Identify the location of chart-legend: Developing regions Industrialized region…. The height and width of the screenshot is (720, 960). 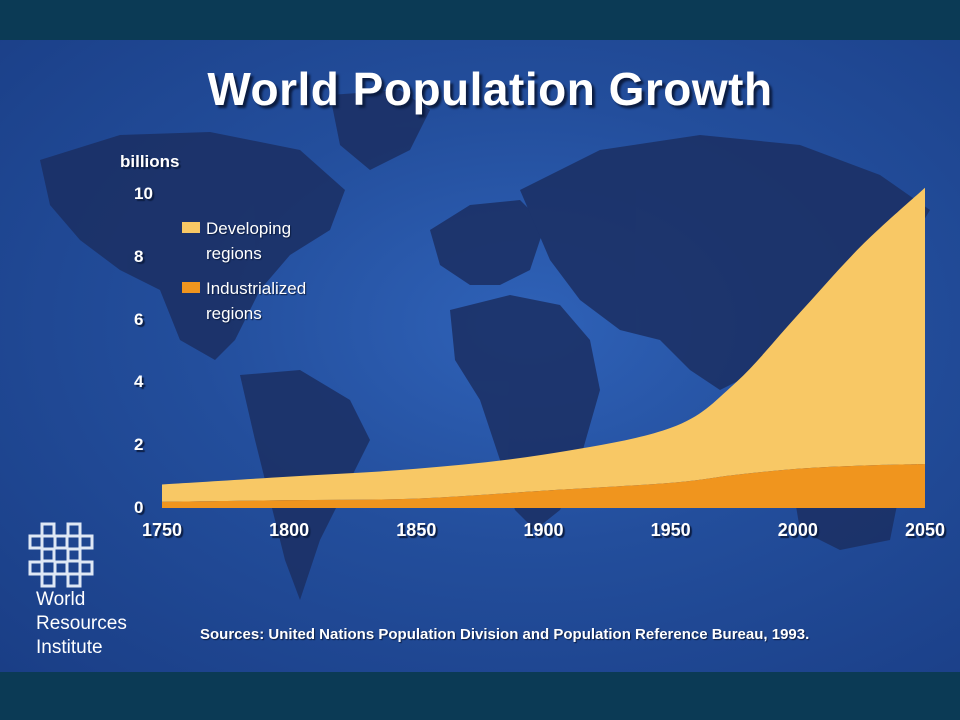
(267, 276).